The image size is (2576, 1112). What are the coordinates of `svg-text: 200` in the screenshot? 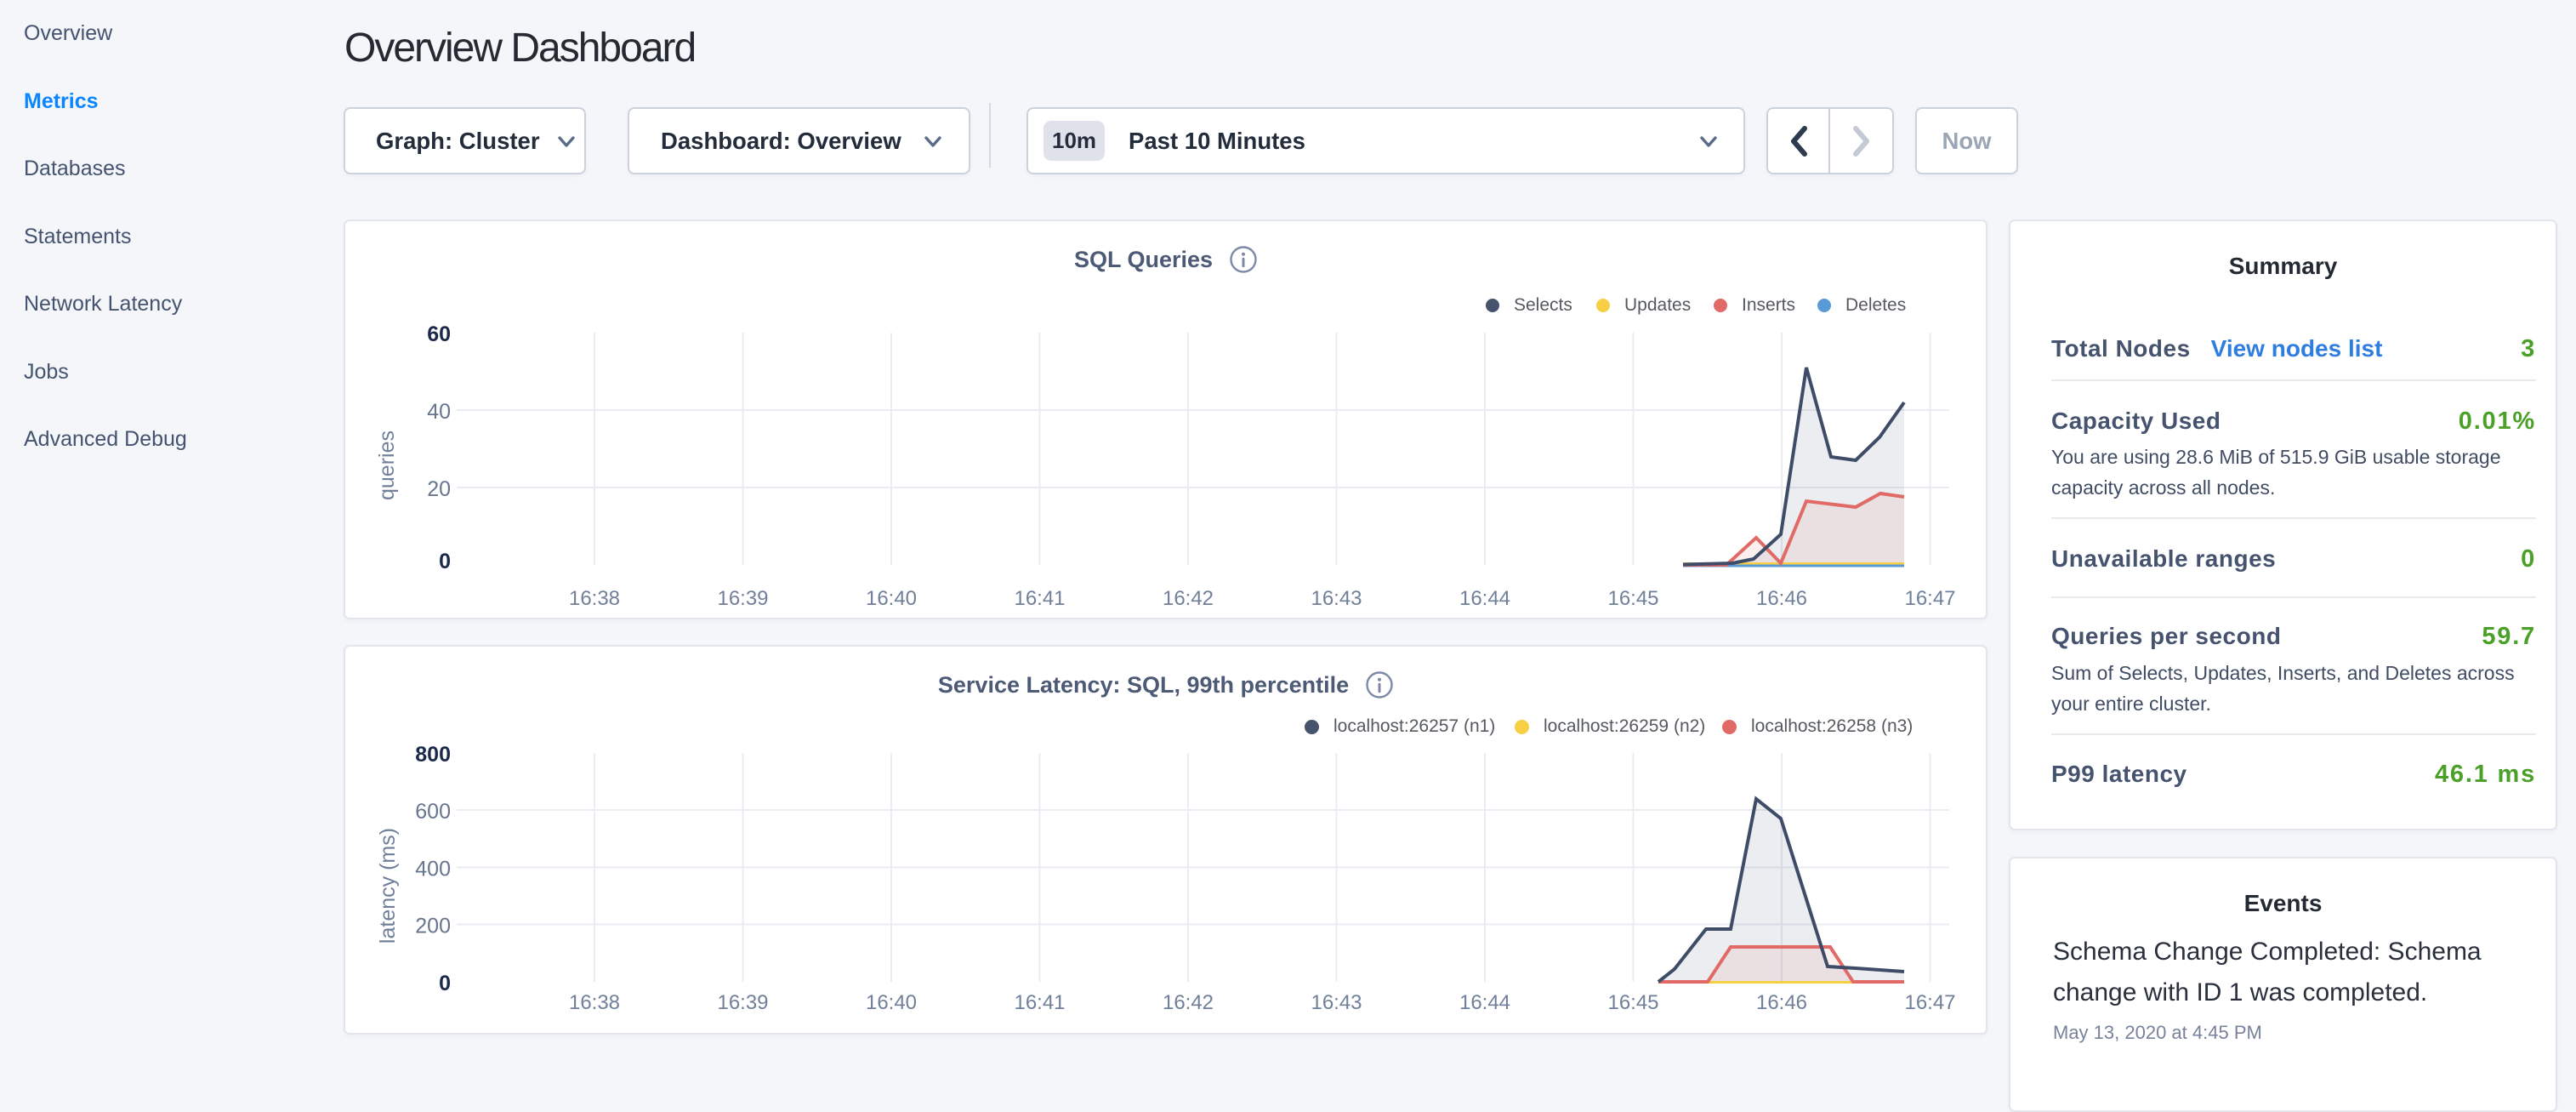 It's located at (433, 926).